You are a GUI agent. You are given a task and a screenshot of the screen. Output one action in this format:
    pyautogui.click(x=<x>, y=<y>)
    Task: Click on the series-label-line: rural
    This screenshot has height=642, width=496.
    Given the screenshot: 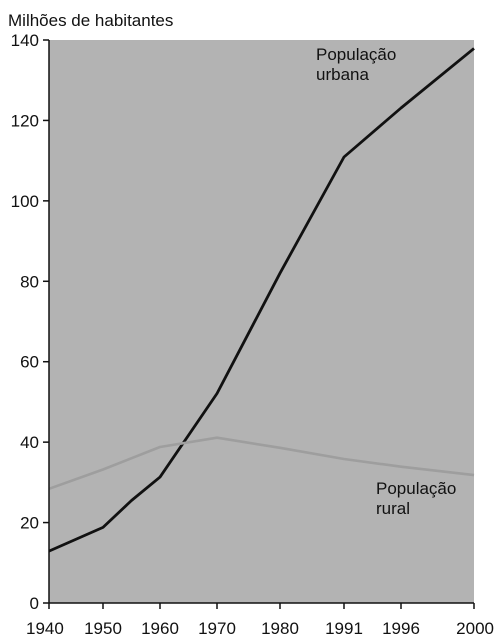 What is the action you would take?
    pyautogui.click(x=393, y=508)
    